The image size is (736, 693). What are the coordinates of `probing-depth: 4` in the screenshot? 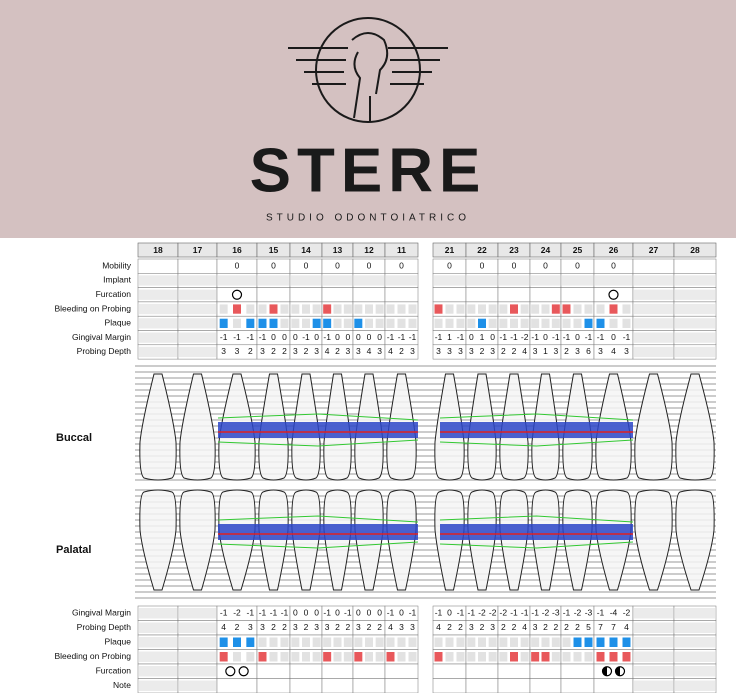 It's located at (626, 627).